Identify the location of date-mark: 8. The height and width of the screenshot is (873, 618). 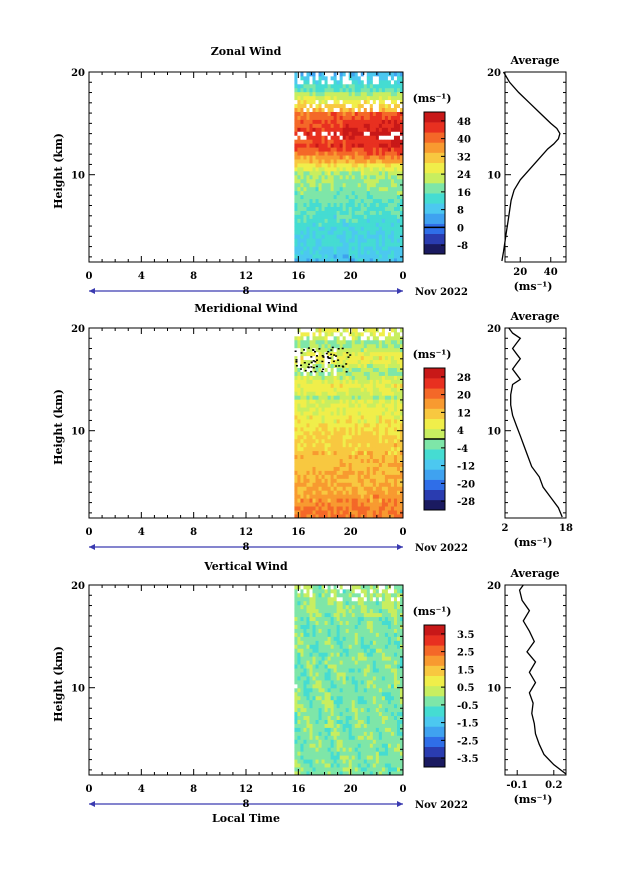
(246, 547).